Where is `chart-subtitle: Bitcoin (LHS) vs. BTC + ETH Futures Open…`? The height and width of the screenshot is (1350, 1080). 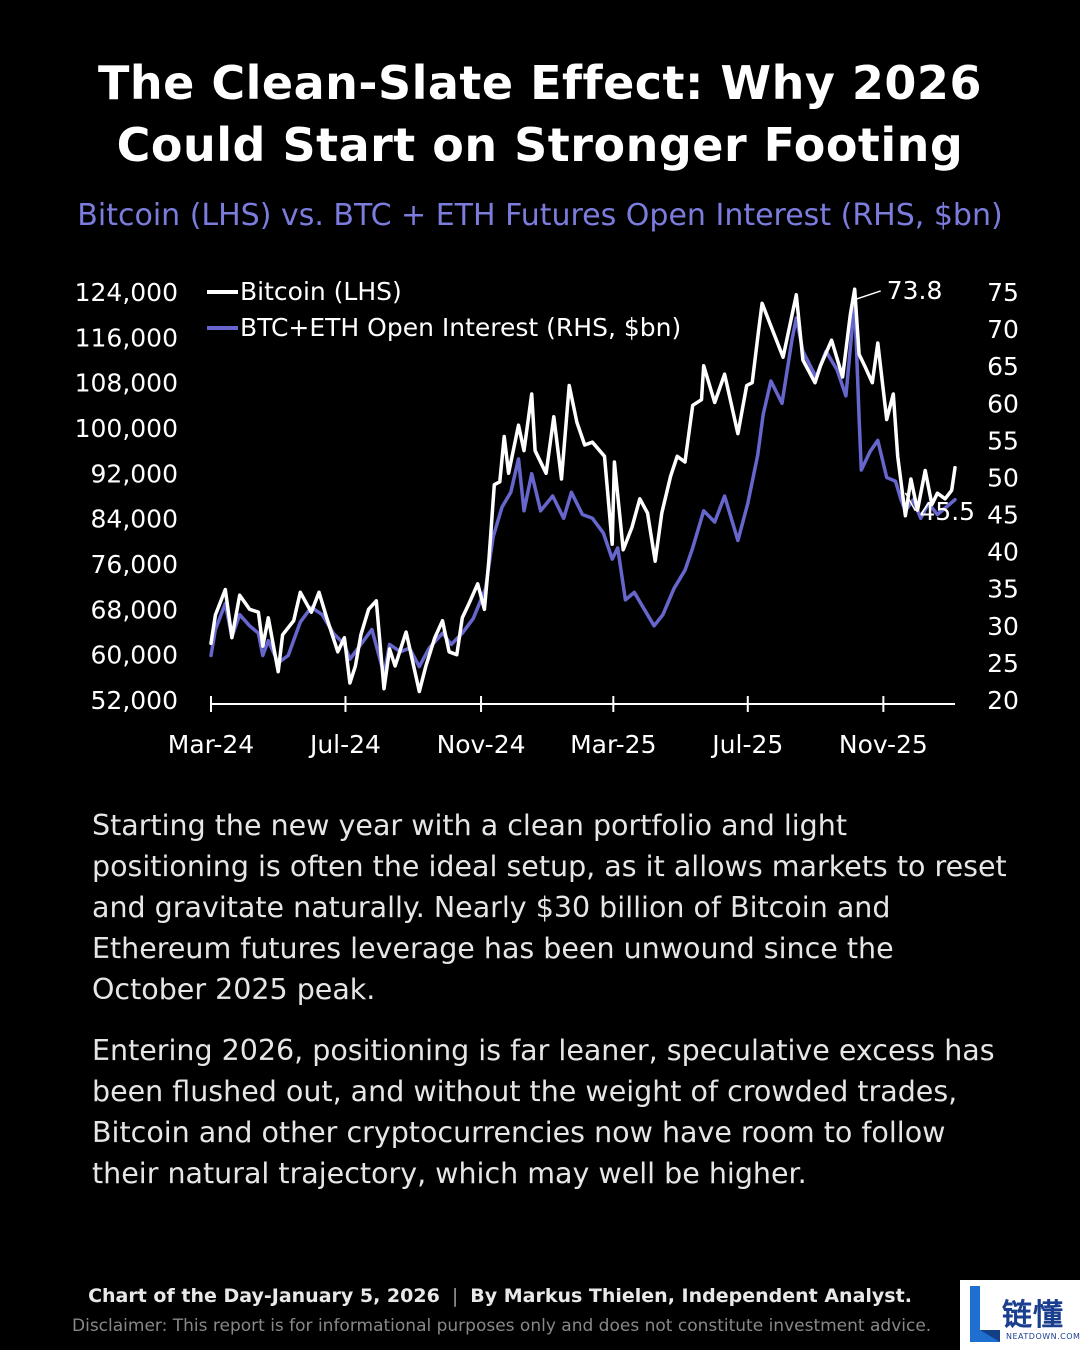 chart-subtitle: Bitcoin (LHS) vs. BTC + ETH Futures Open… is located at coordinates (540, 215).